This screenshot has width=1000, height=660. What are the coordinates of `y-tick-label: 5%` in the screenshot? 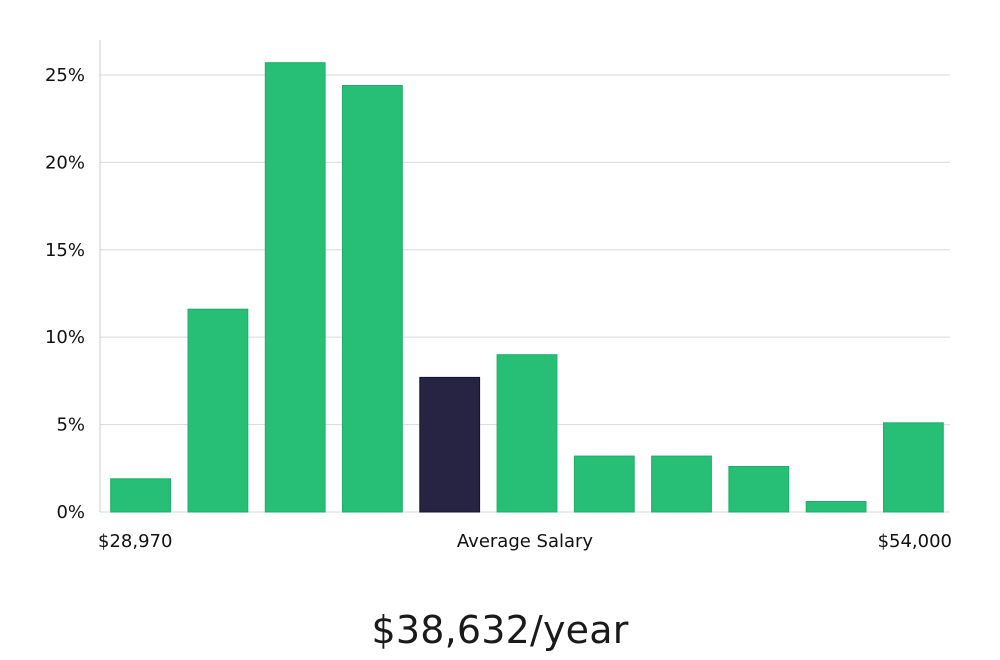 It's located at (70, 425).